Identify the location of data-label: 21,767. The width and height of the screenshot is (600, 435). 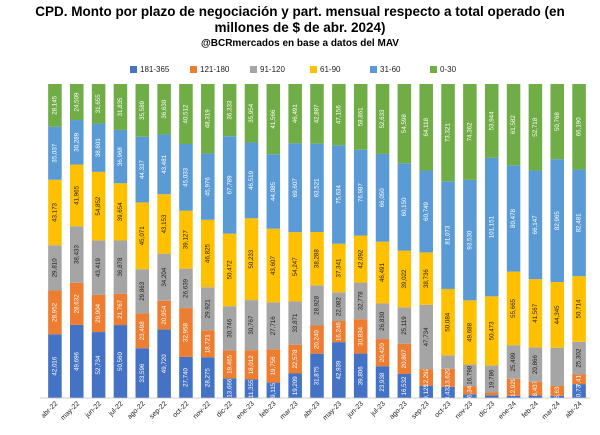
(120, 308).